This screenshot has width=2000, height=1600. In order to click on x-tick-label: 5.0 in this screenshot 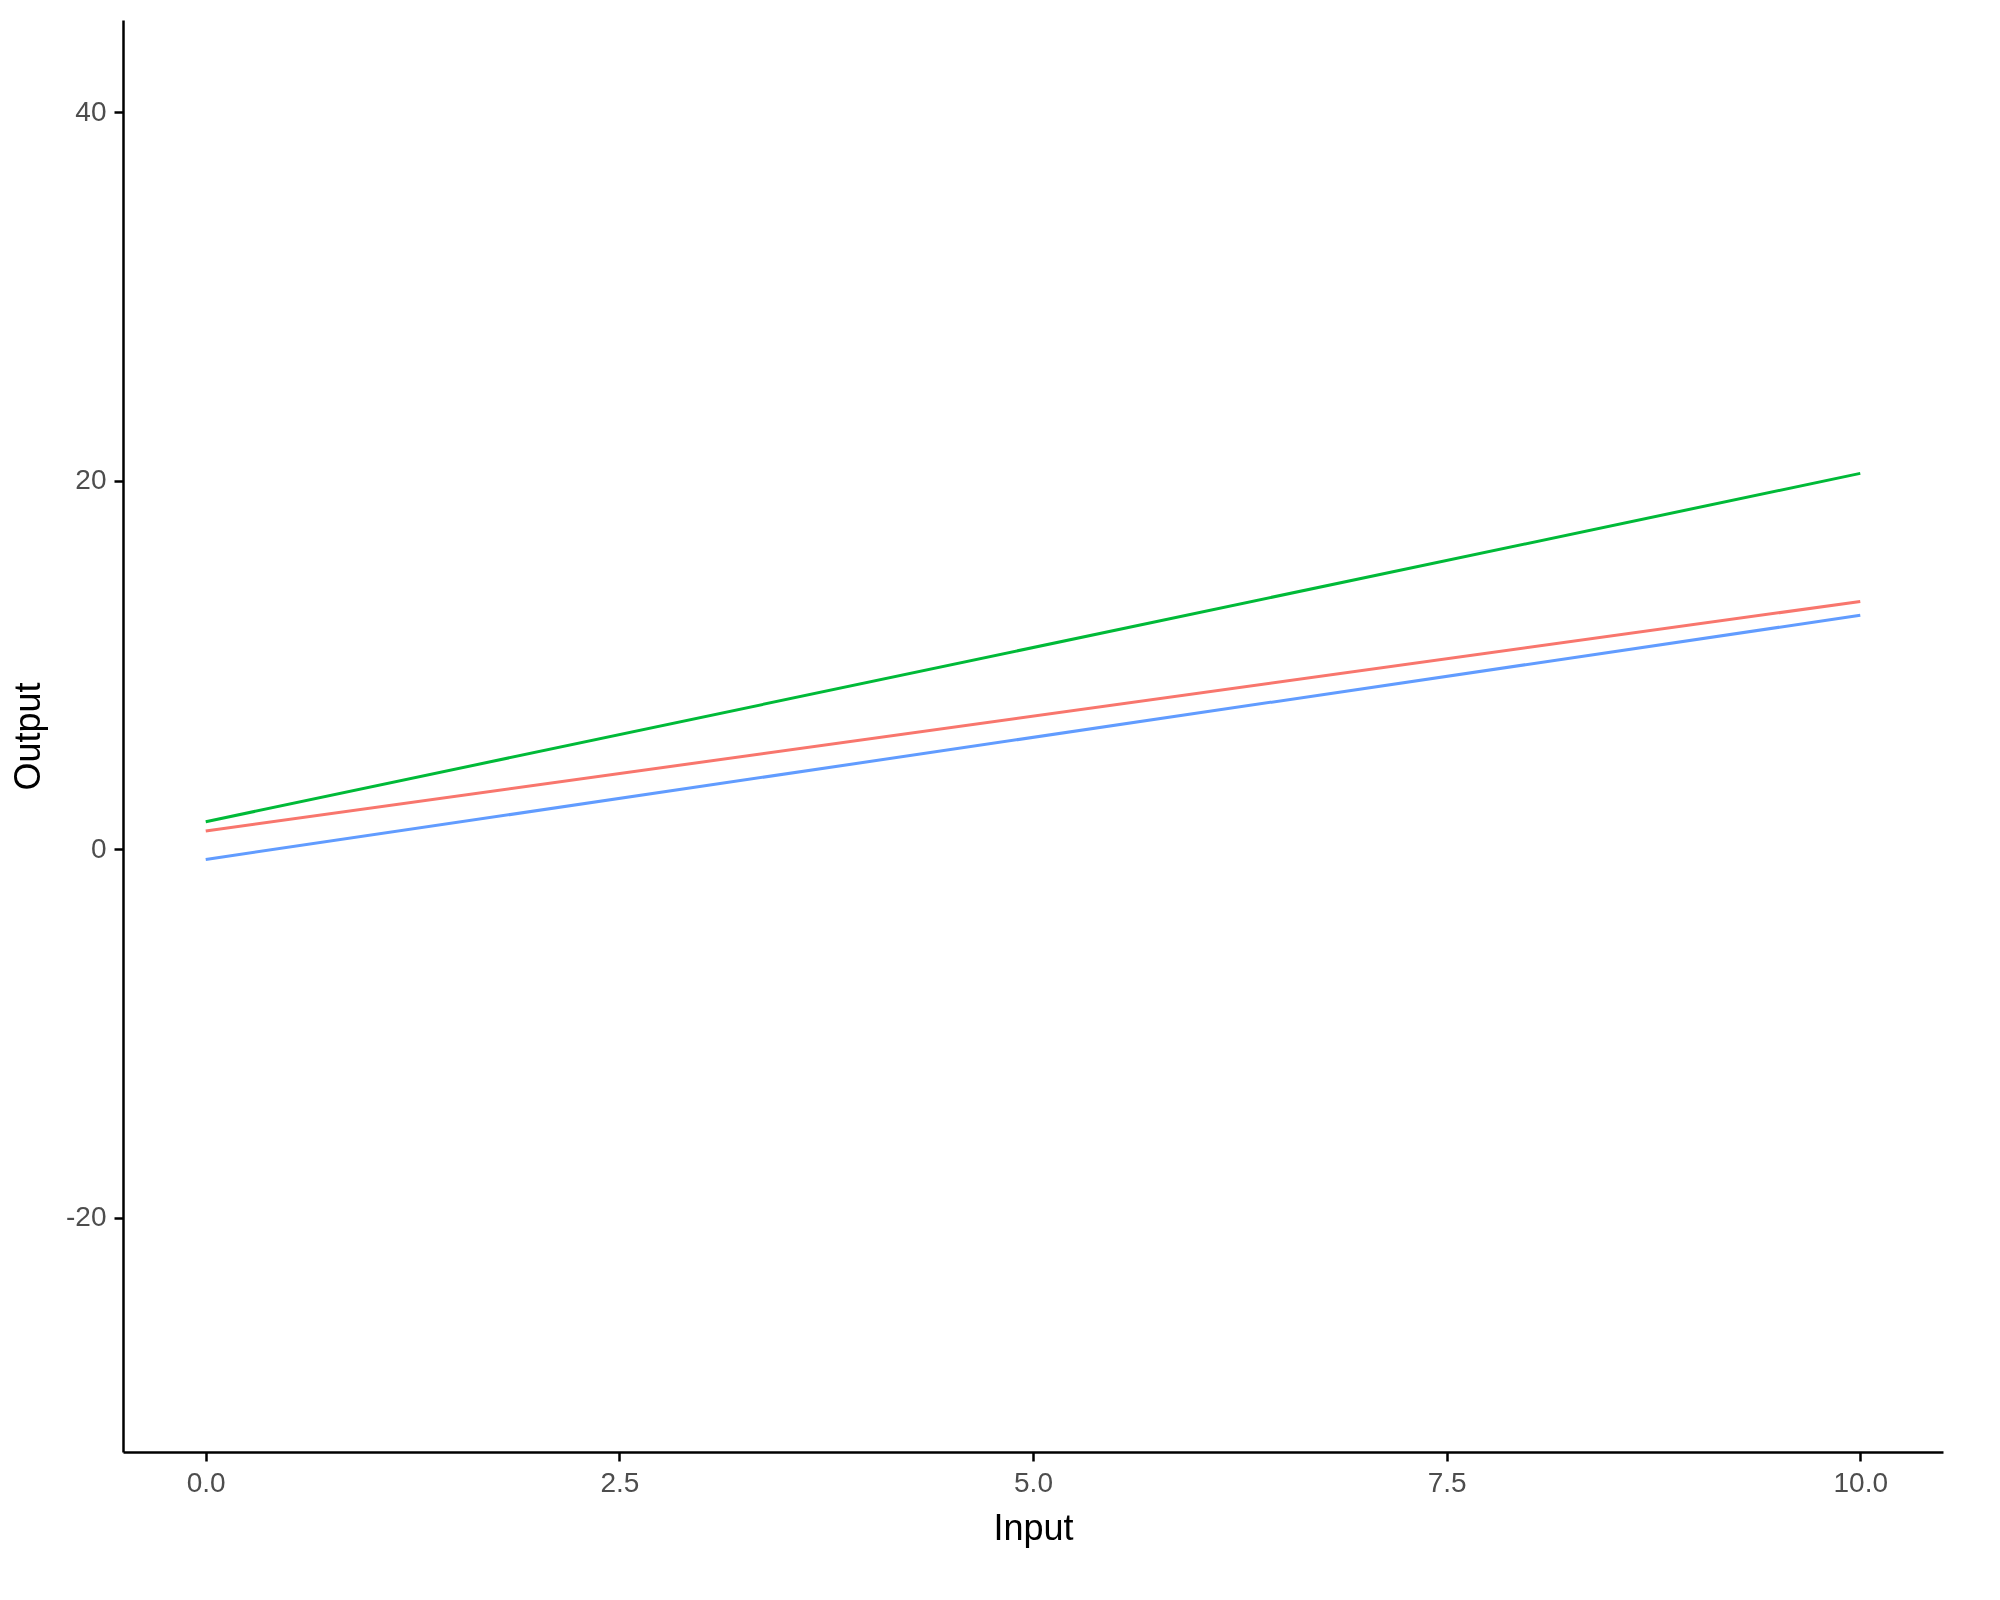, I will do `click(1033, 1482)`.